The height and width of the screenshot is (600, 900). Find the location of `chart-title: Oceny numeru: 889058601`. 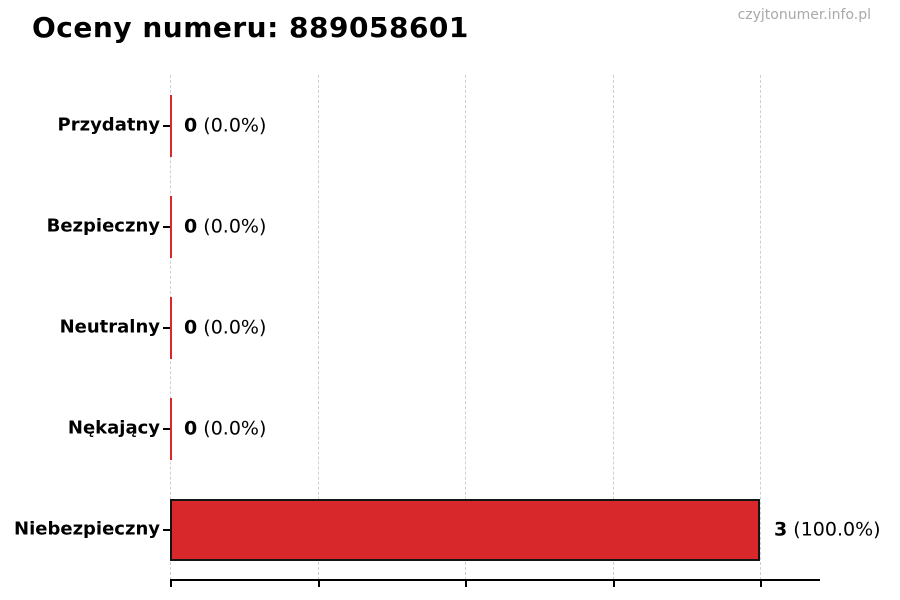

chart-title: Oceny numeru: 889058601 is located at coordinates (250, 27).